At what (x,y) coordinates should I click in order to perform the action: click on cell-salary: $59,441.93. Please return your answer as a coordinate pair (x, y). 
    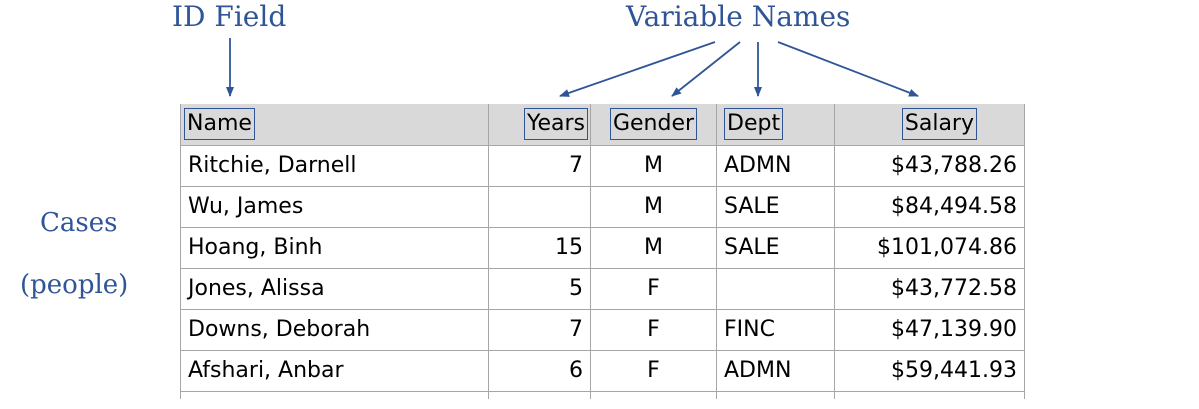
    Looking at the image, I should click on (929, 371).